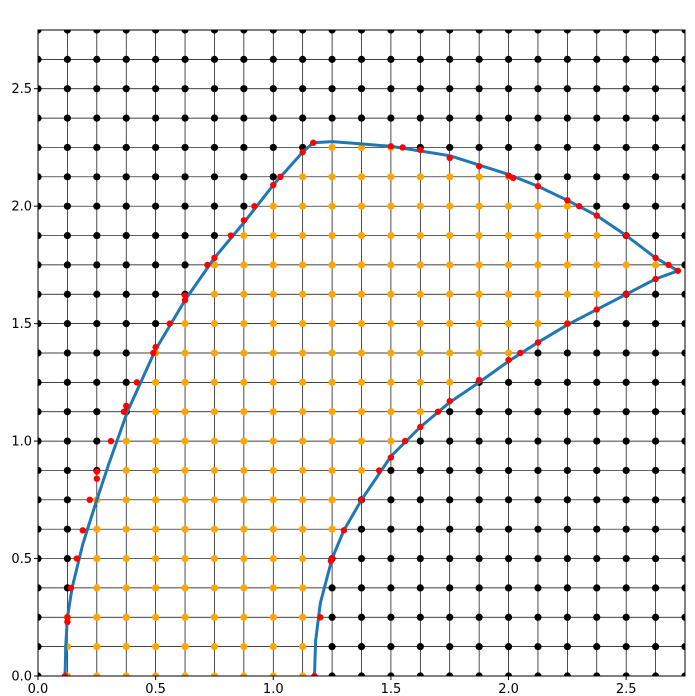 This screenshot has height=696, width=695. Describe the element at coordinates (21, 559) in the screenshot. I see `y-tick-label: 0.5` at that location.